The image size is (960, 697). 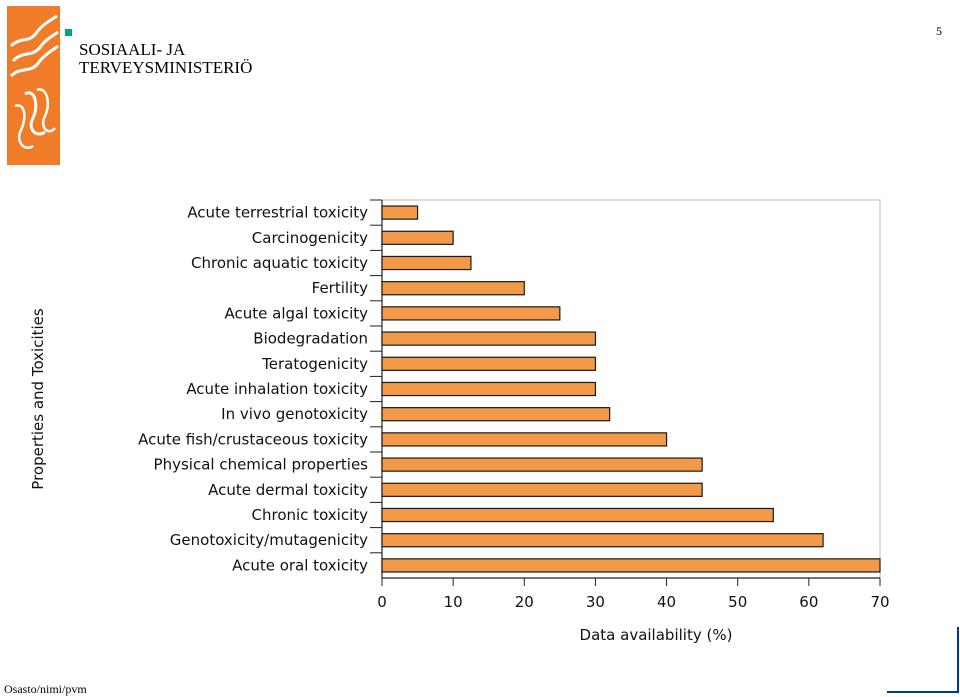 What do you see at coordinates (279, 263) in the screenshot?
I see `category-label: Chronic aquatic toxicity` at bounding box center [279, 263].